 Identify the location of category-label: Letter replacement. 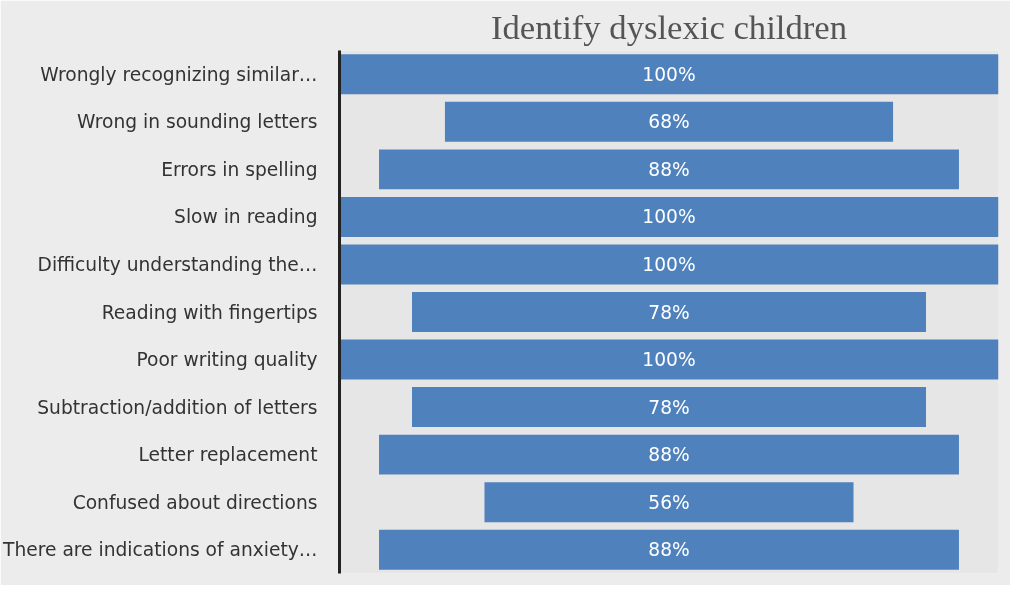
(228, 455).